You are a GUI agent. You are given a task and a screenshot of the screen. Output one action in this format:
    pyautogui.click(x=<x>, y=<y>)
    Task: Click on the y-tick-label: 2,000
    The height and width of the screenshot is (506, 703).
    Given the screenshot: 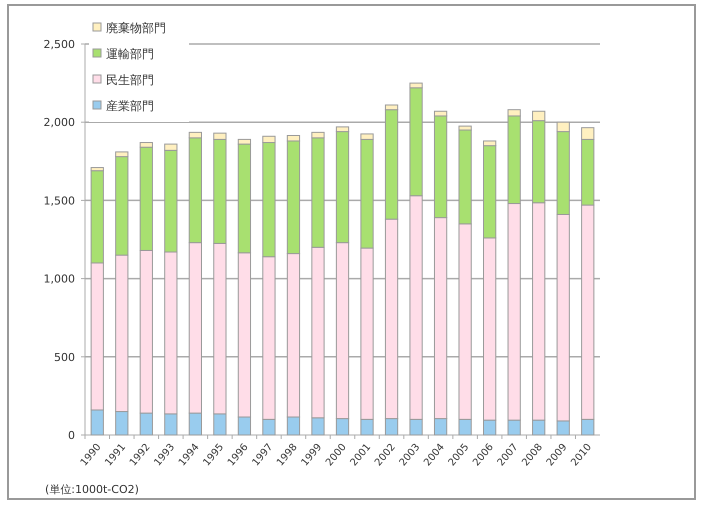 What is the action you would take?
    pyautogui.click(x=59, y=123)
    